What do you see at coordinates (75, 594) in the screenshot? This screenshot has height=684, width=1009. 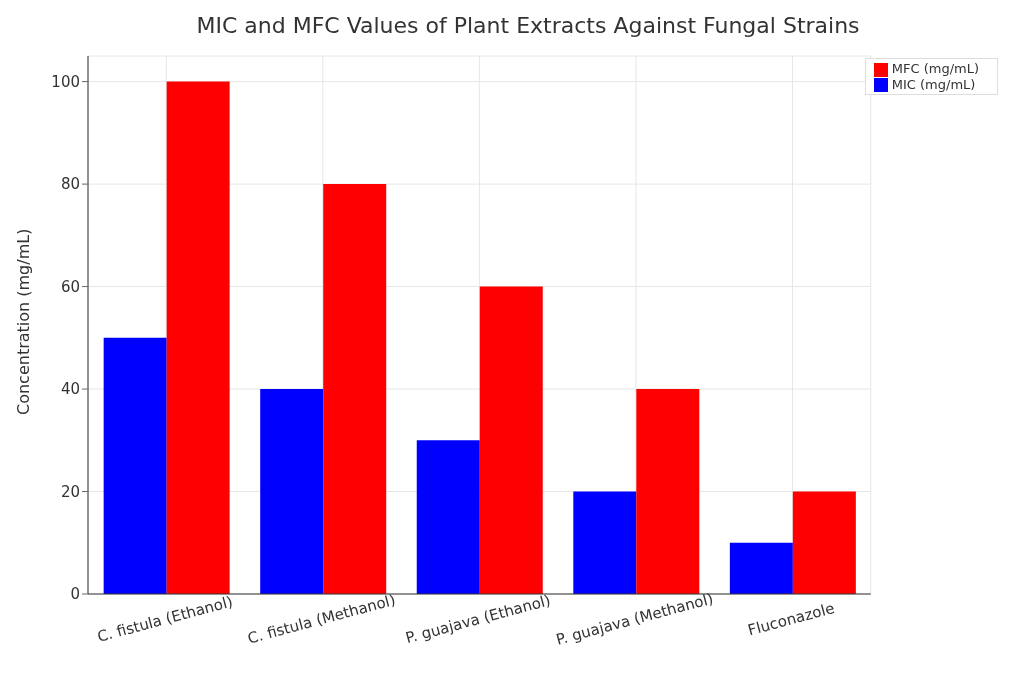 I see `y-tick-label: 0` at bounding box center [75, 594].